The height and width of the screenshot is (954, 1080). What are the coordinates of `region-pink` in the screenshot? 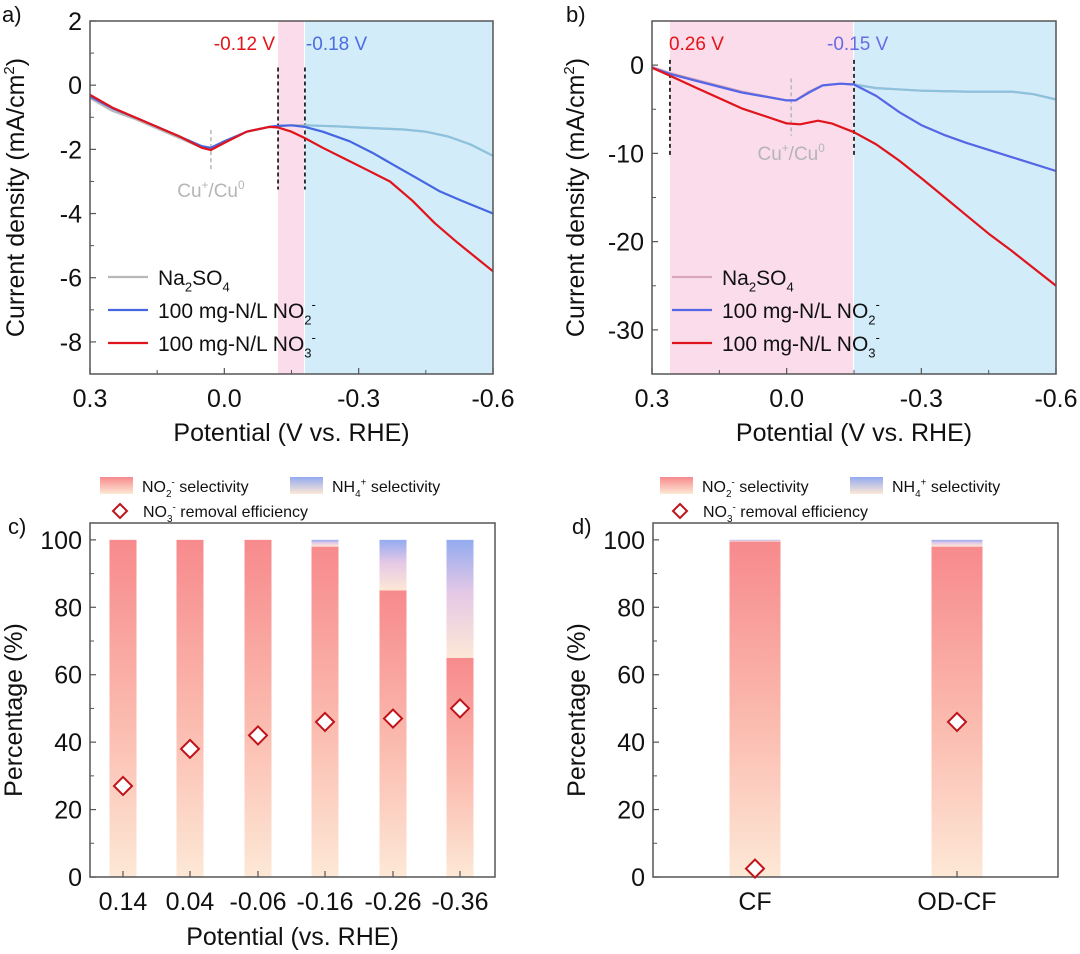 It's located at (291, 197).